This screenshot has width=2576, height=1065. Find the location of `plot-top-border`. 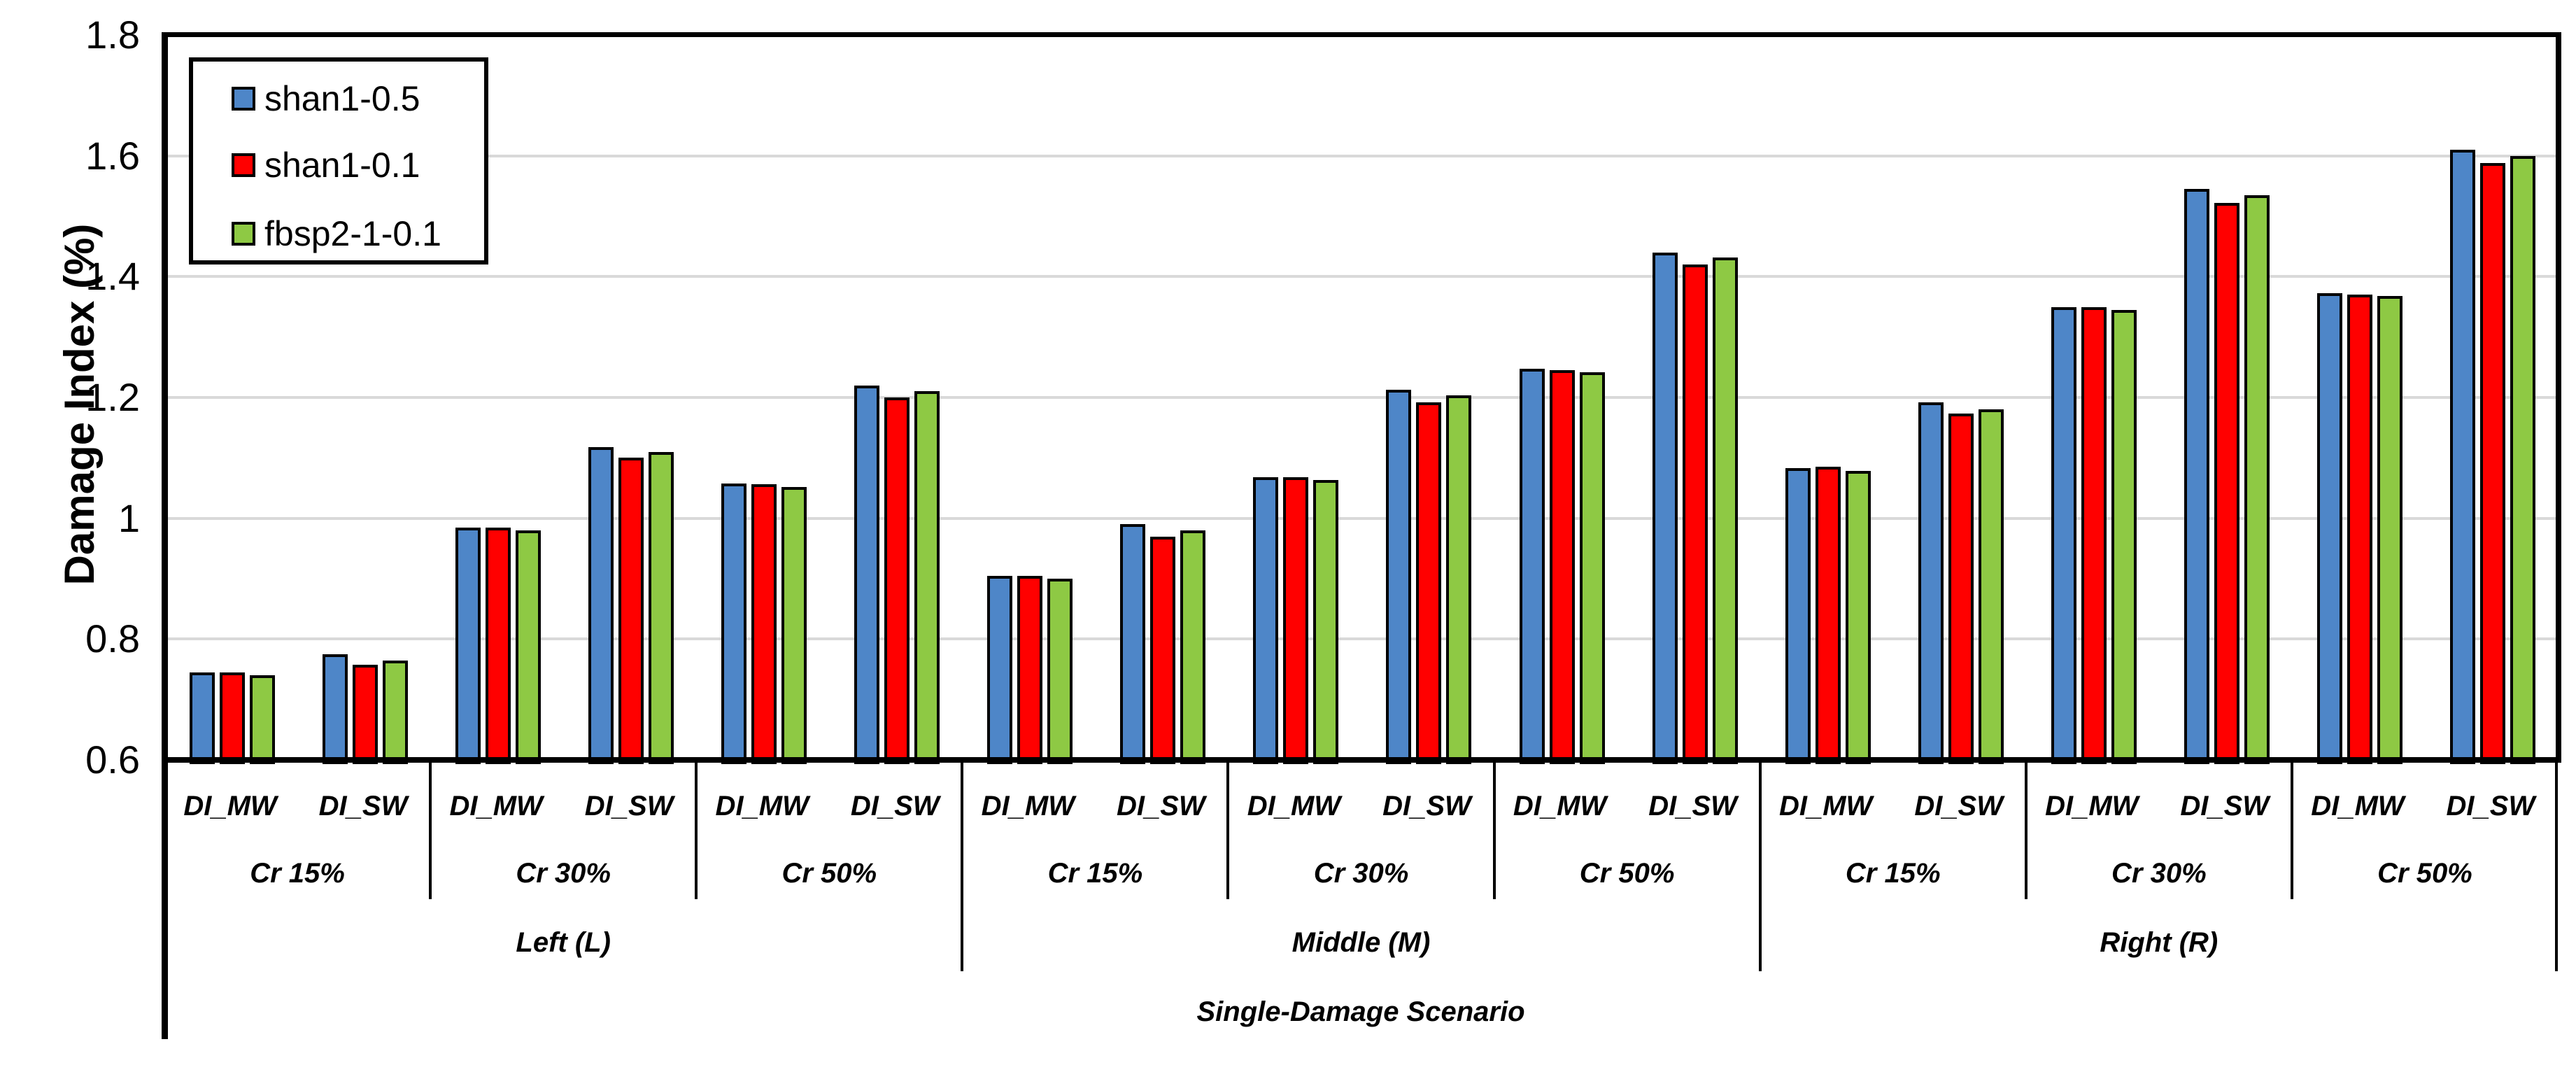

plot-top-border is located at coordinates (1361, 34).